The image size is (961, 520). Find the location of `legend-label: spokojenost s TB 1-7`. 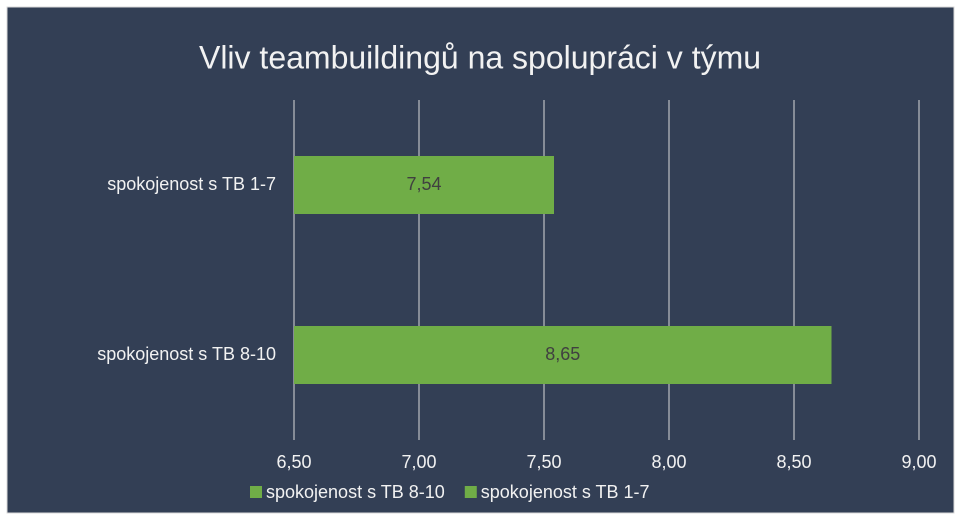

legend-label: spokojenost s TB 1-7 is located at coordinates (565, 492).